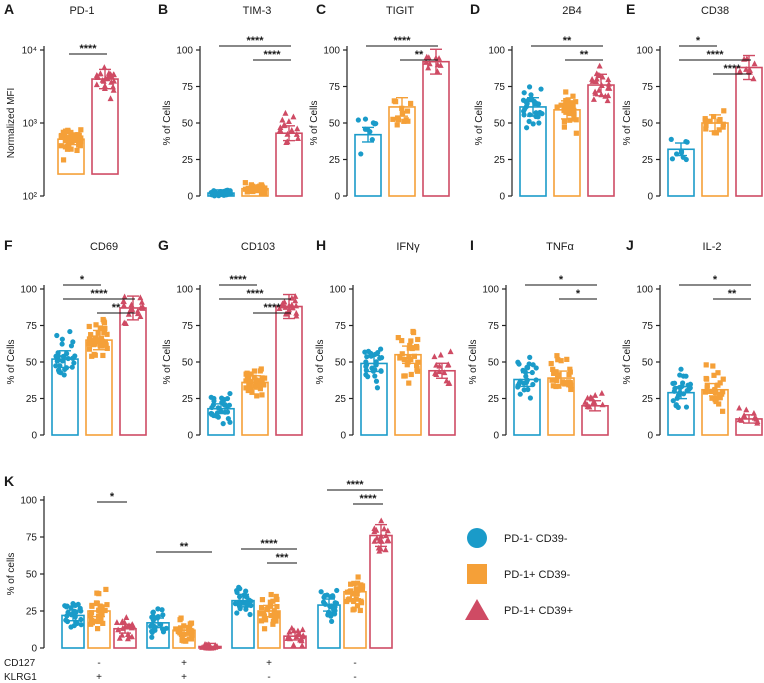 The height and width of the screenshot is (683, 764). Describe the element at coordinates (163, 9) in the screenshot. I see `panel-letter: B` at that location.